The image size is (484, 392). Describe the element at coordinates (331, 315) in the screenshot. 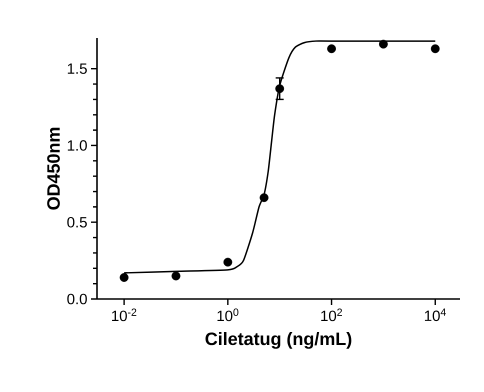

I see `x-tick-label: 10$^{2}$` at that location.